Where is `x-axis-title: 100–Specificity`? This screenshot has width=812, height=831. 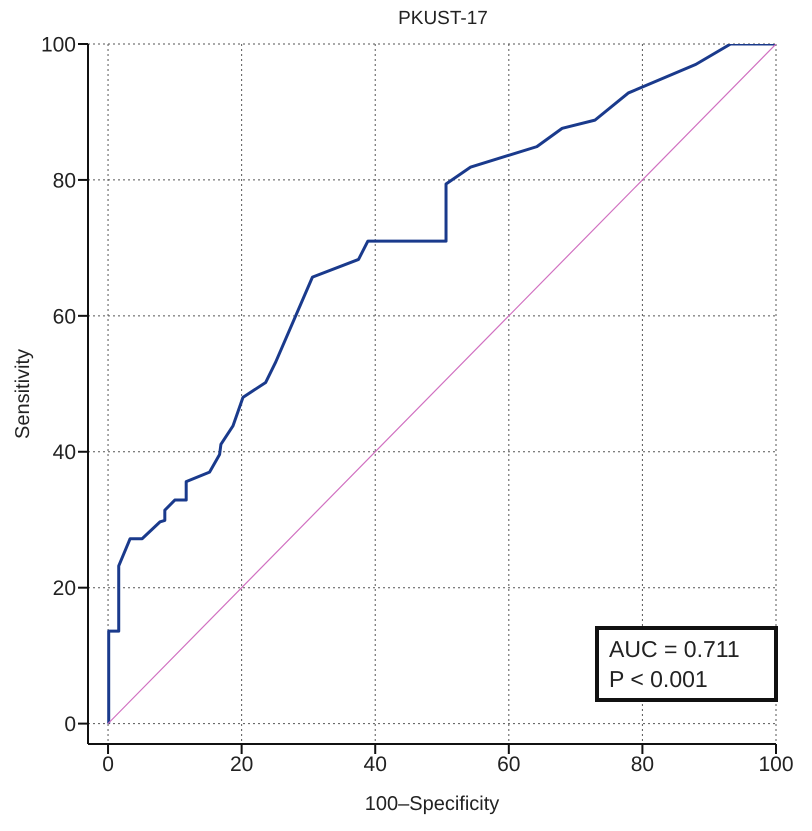 x-axis-title: 100–Specificity is located at coordinates (432, 804).